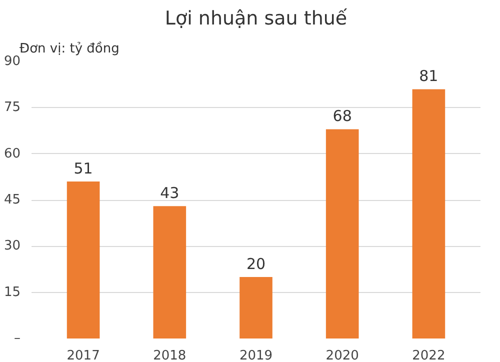 This screenshot has width=500, height=362. I want to click on data-label: 81, so click(428, 76).